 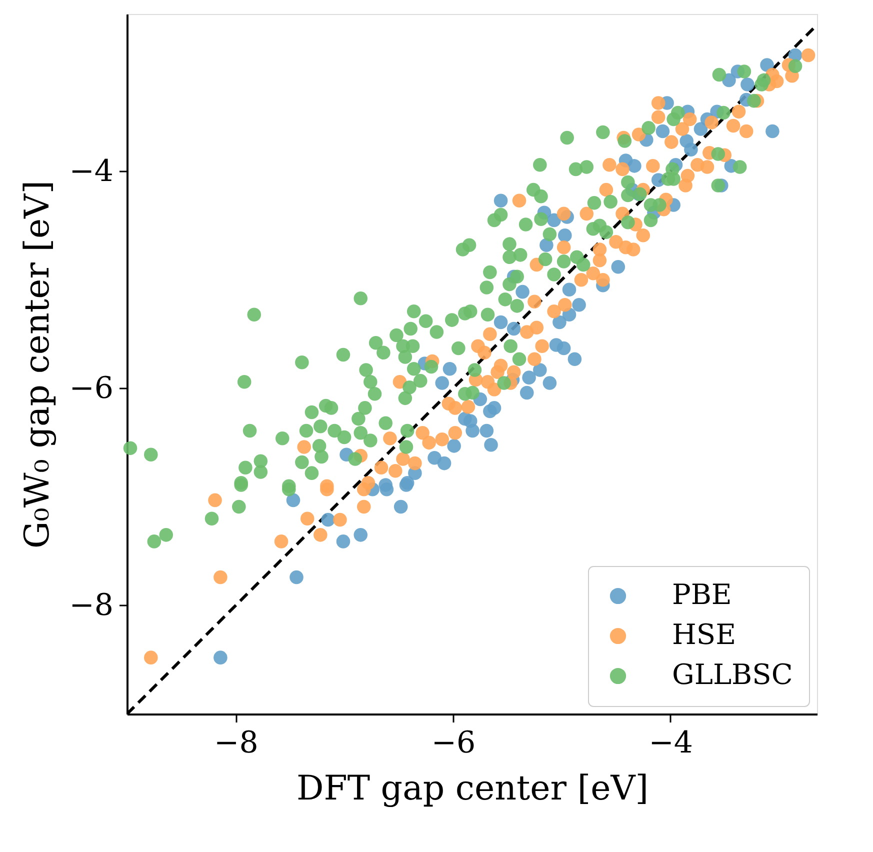 What do you see at coordinates (236, 743) in the screenshot?
I see `x-tick-label: −8` at bounding box center [236, 743].